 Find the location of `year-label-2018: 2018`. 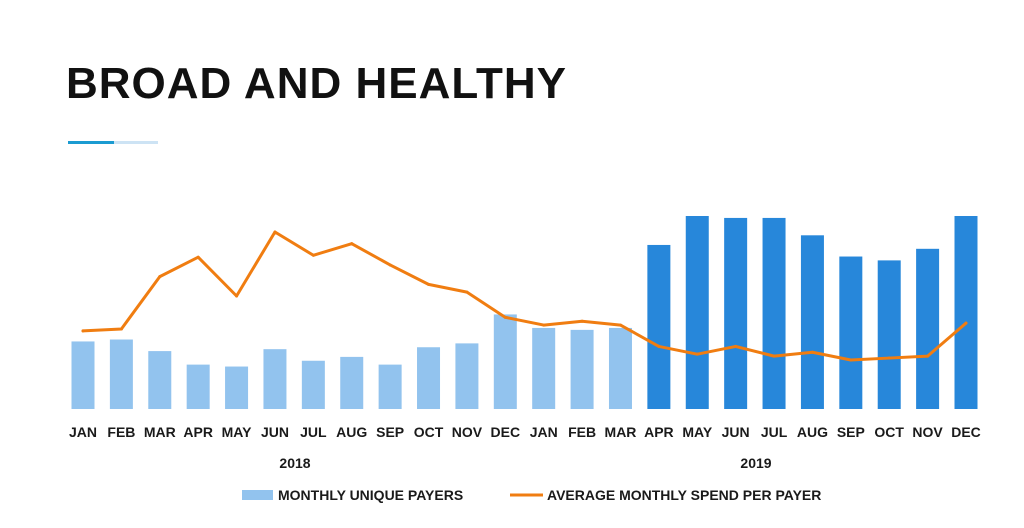

year-label-2018: 2018 is located at coordinates (294, 463).